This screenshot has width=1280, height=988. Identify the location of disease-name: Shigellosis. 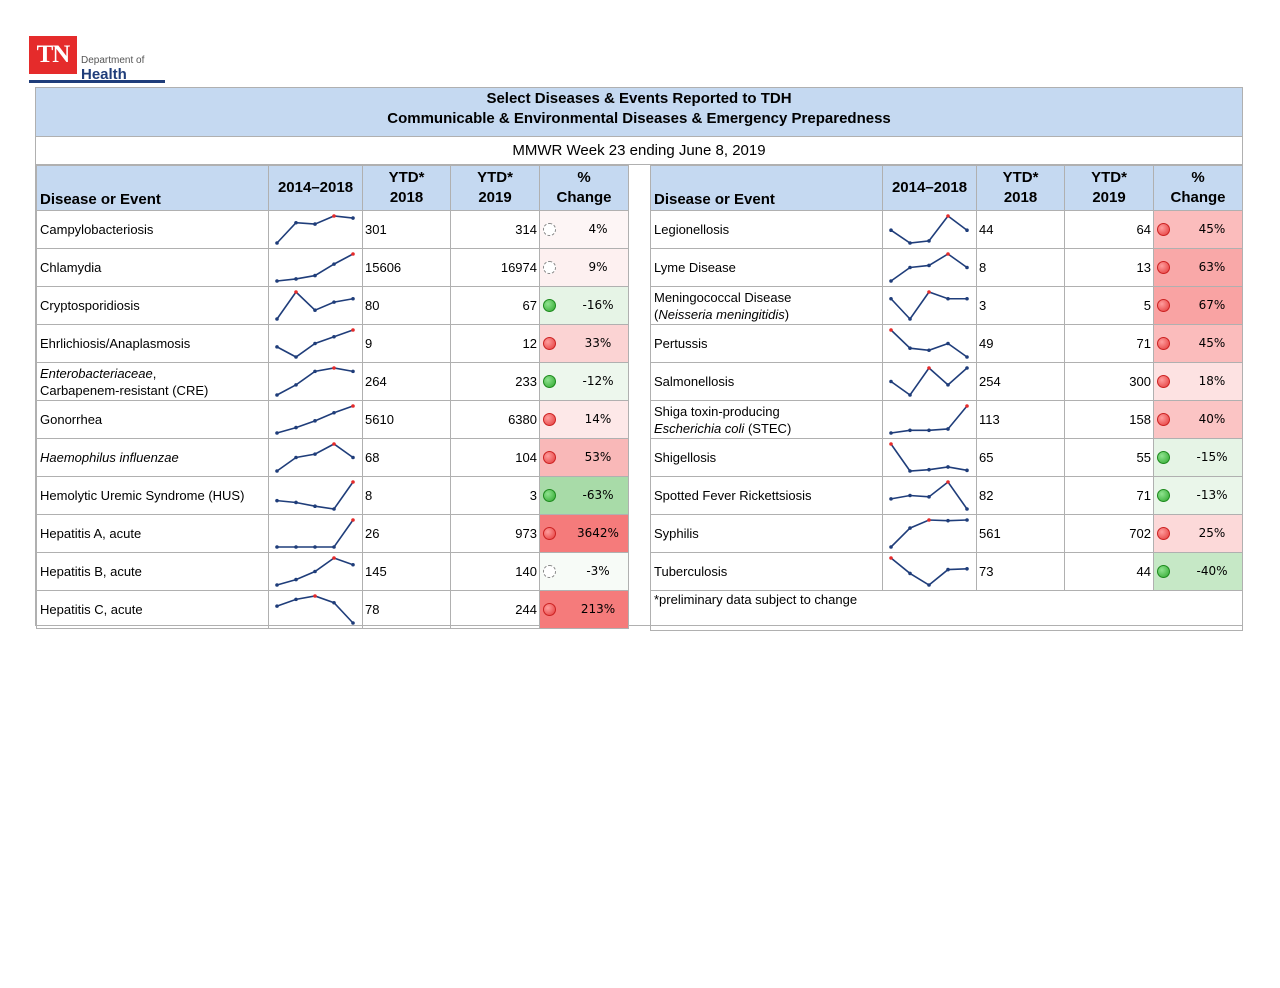
(766, 457).